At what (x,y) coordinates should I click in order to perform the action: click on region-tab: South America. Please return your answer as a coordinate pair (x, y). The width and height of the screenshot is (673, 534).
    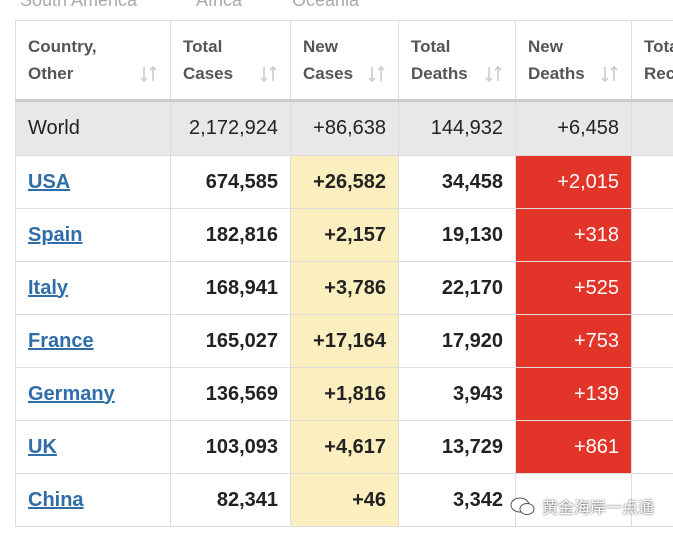
    Looking at the image, I should click on (79, 5).